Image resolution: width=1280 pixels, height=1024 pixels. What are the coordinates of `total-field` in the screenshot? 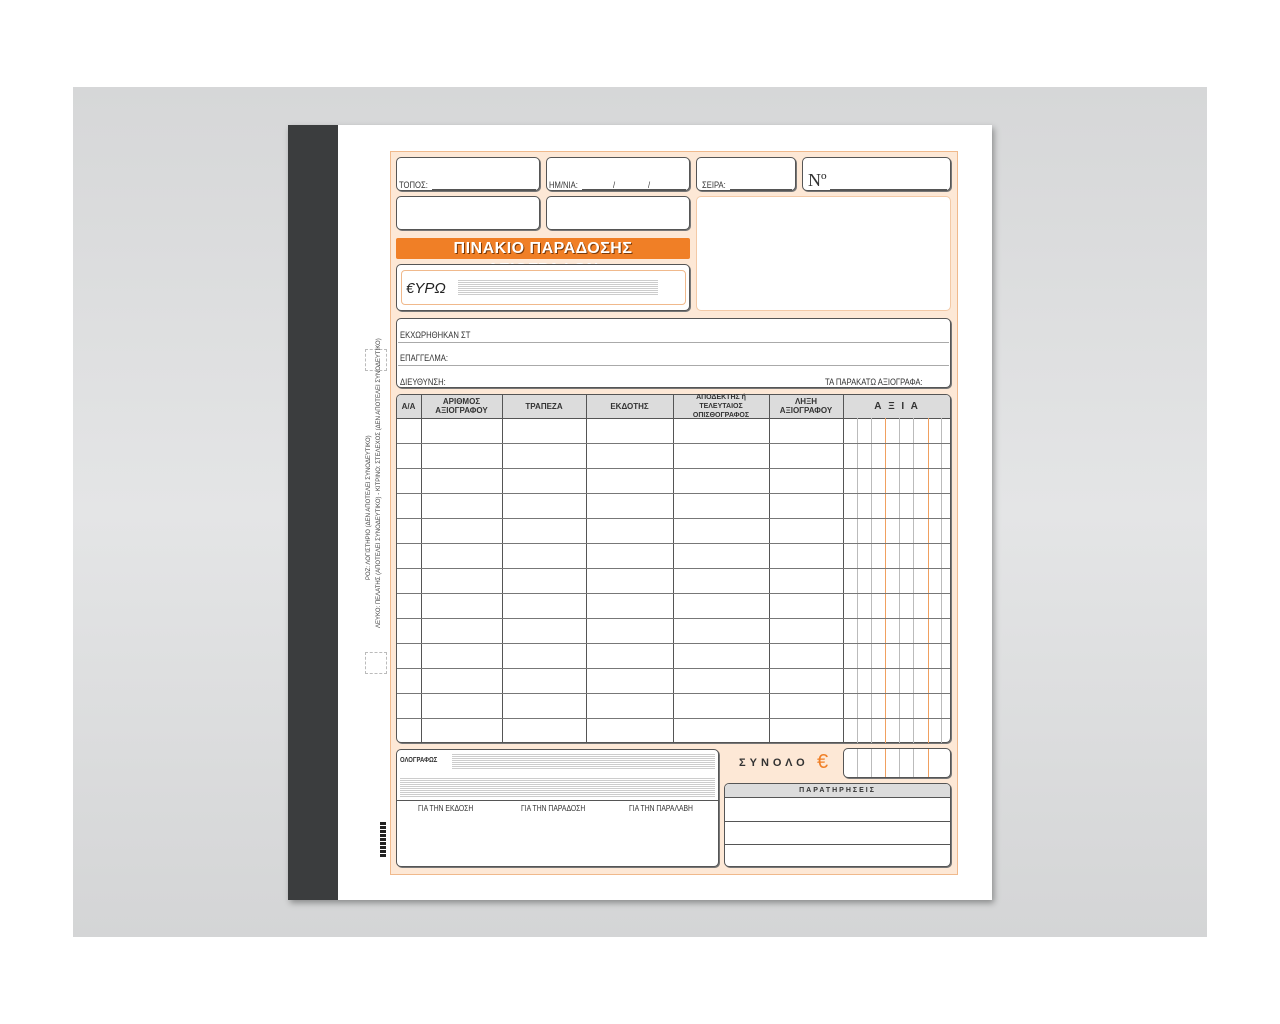 It's located at (897, 763).